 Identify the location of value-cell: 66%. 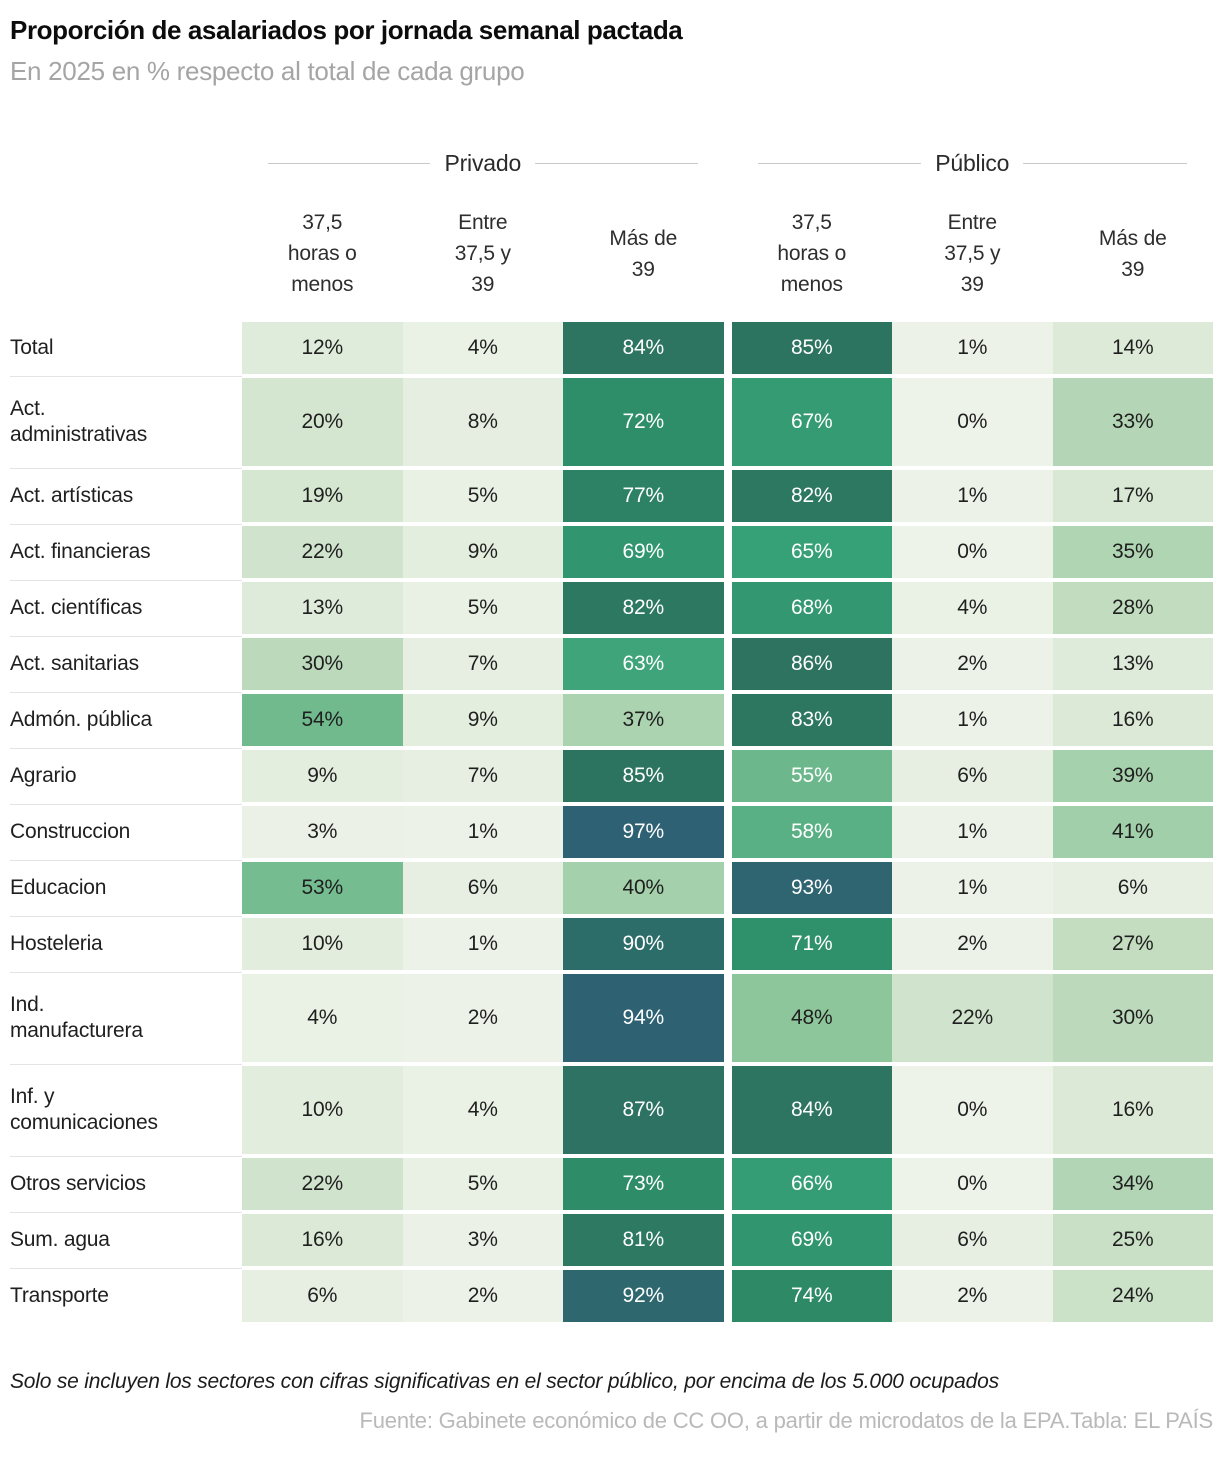
(811, 1184).